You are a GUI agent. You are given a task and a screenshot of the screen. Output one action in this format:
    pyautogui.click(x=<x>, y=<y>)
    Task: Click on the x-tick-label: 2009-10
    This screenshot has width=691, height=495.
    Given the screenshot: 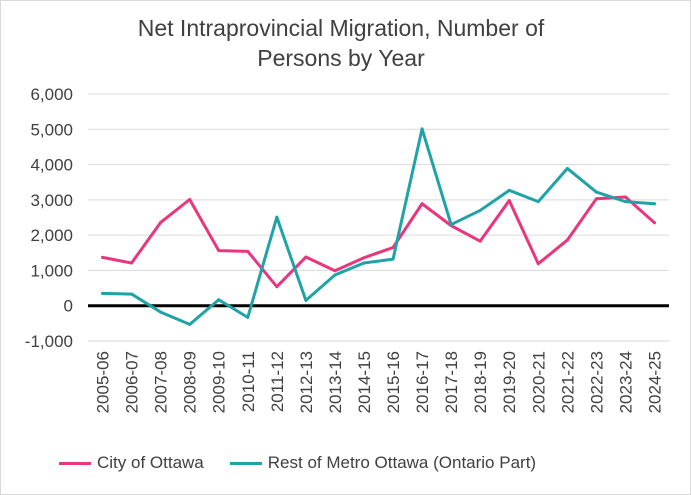 What is the action you would take?
    pyautogui.click(x=219, y=382)
    